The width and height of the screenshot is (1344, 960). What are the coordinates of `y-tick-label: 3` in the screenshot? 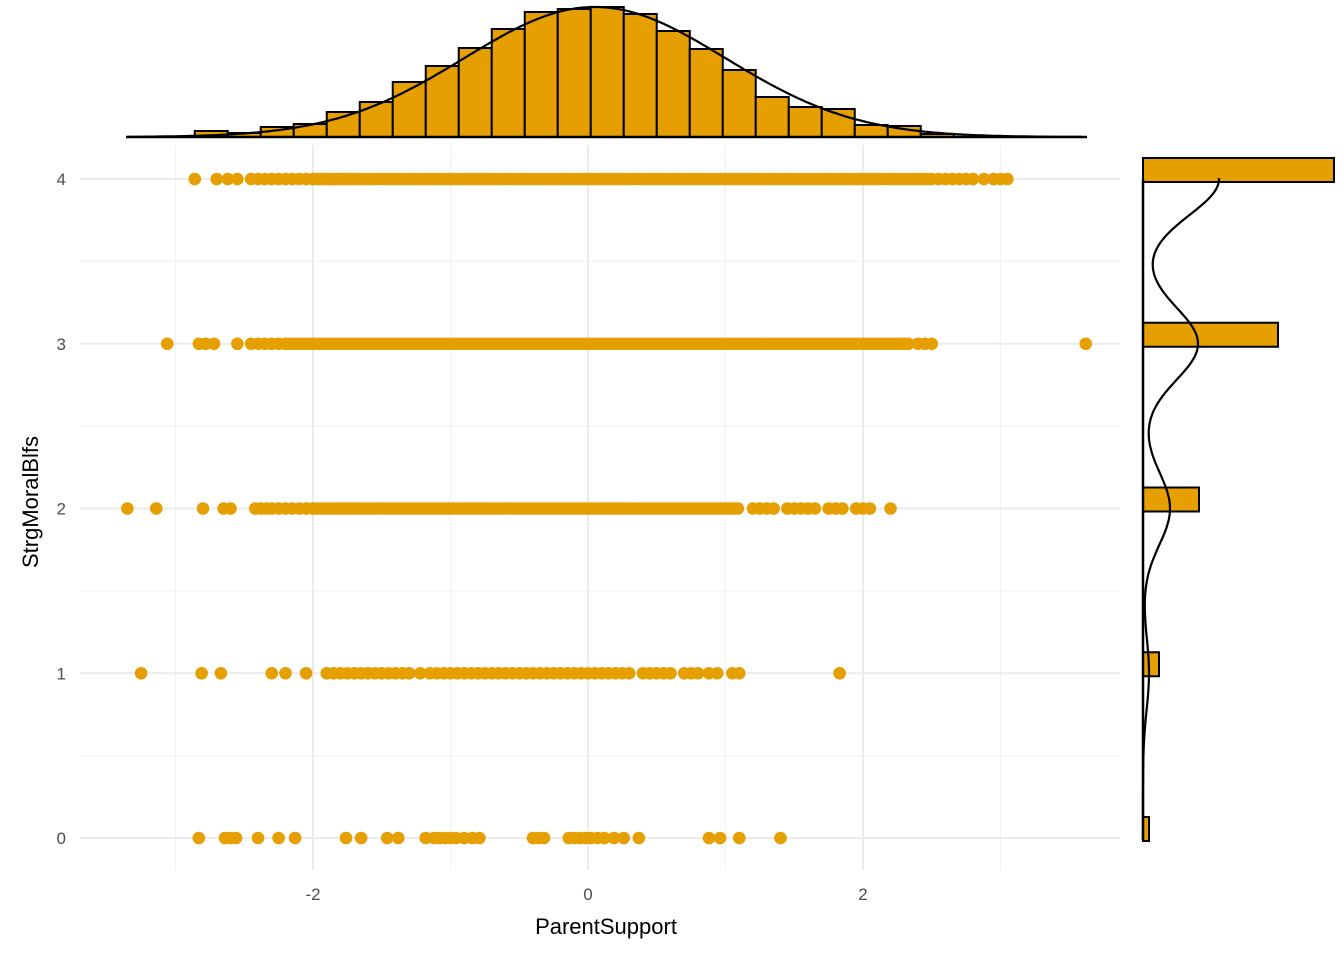 It's located at (61, 344).